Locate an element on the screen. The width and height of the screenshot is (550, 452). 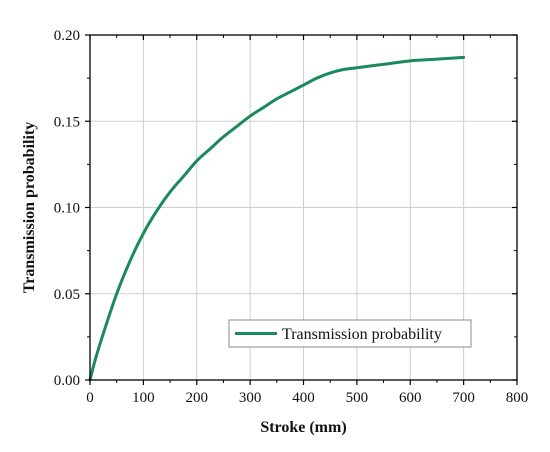
legend-label: Transmission probability is located at coordinates (362, 334).